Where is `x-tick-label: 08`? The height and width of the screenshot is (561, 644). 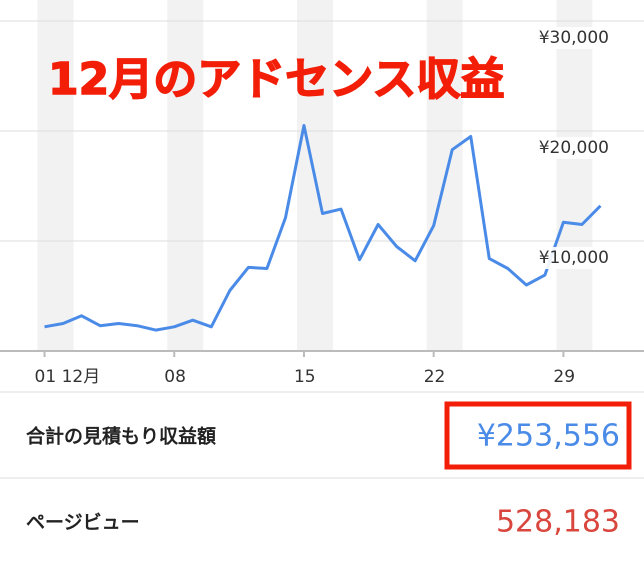 x-tick-label: 08 is located at coordinates (175, 377).